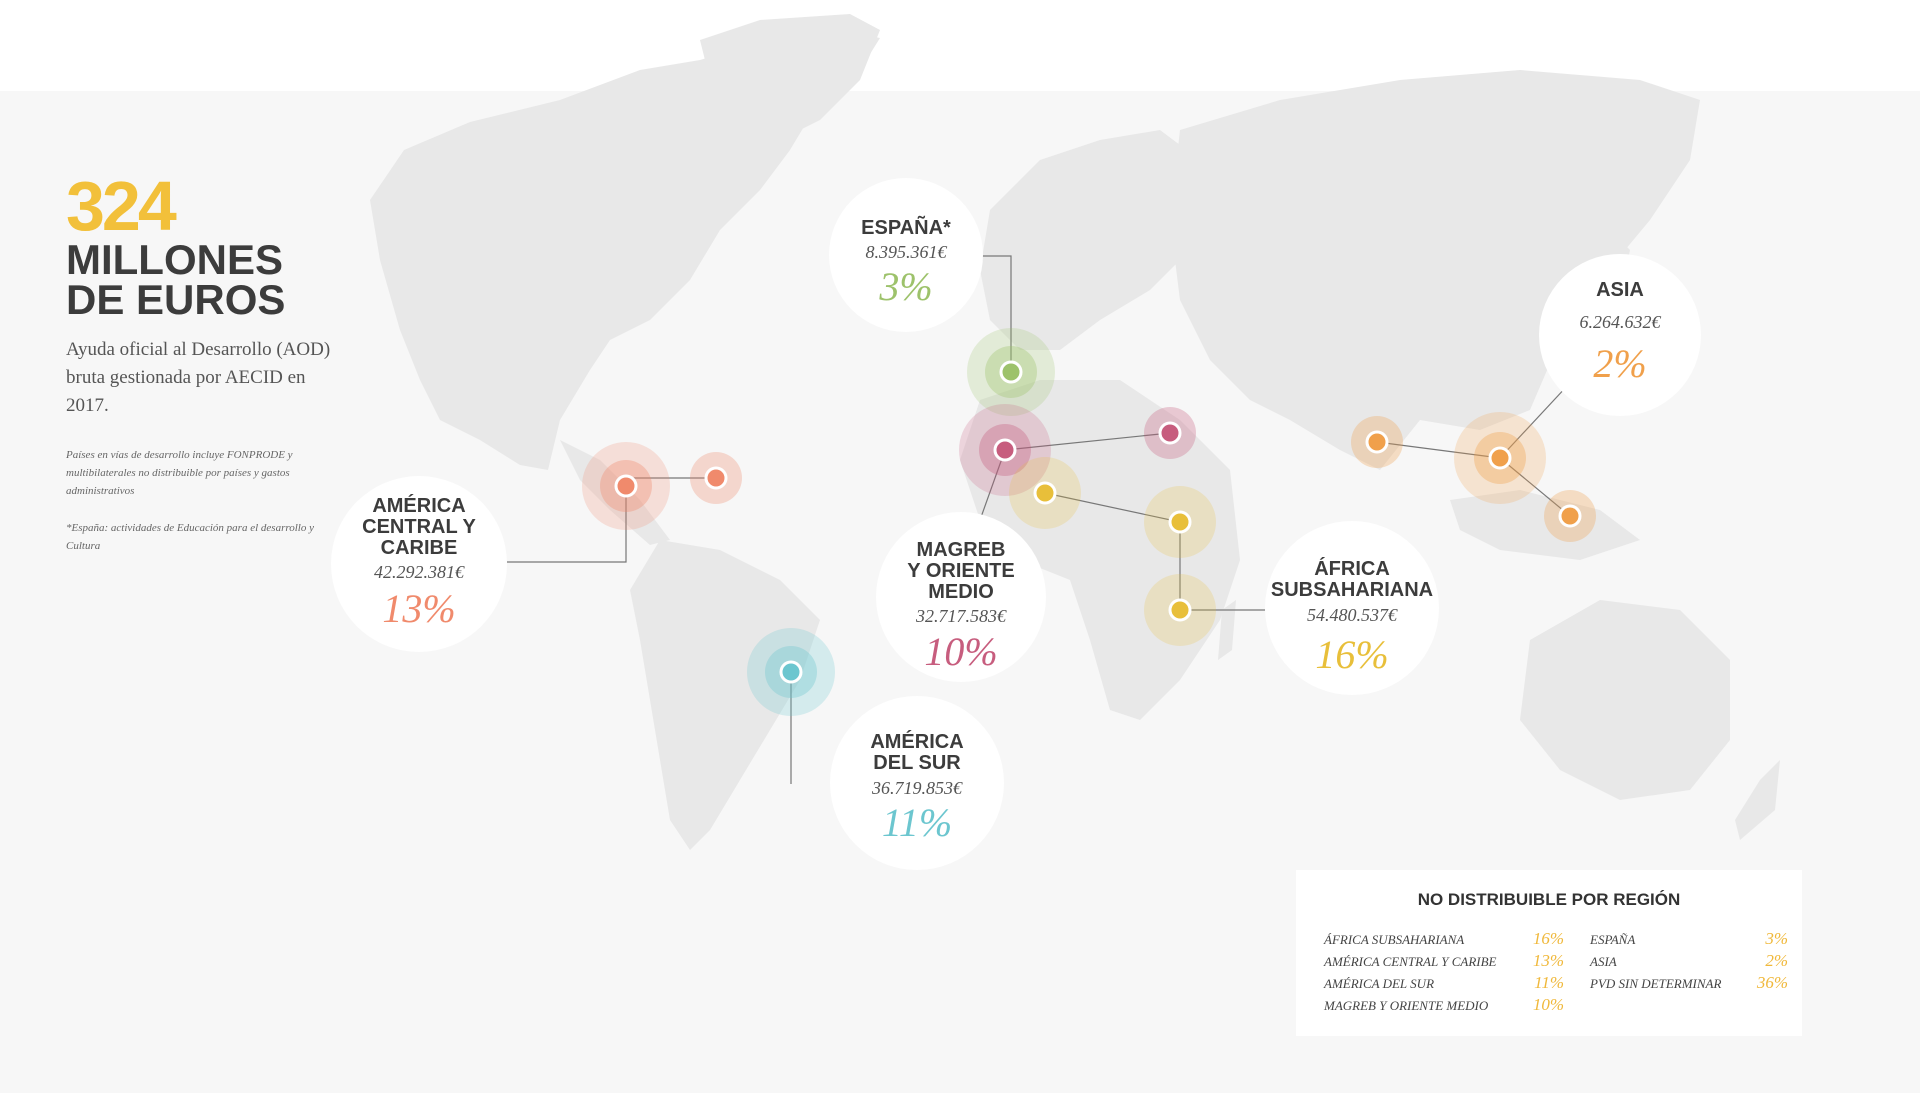  I want to click on bubble-africa-amount: 54.480.537€, so click(1352, 615).